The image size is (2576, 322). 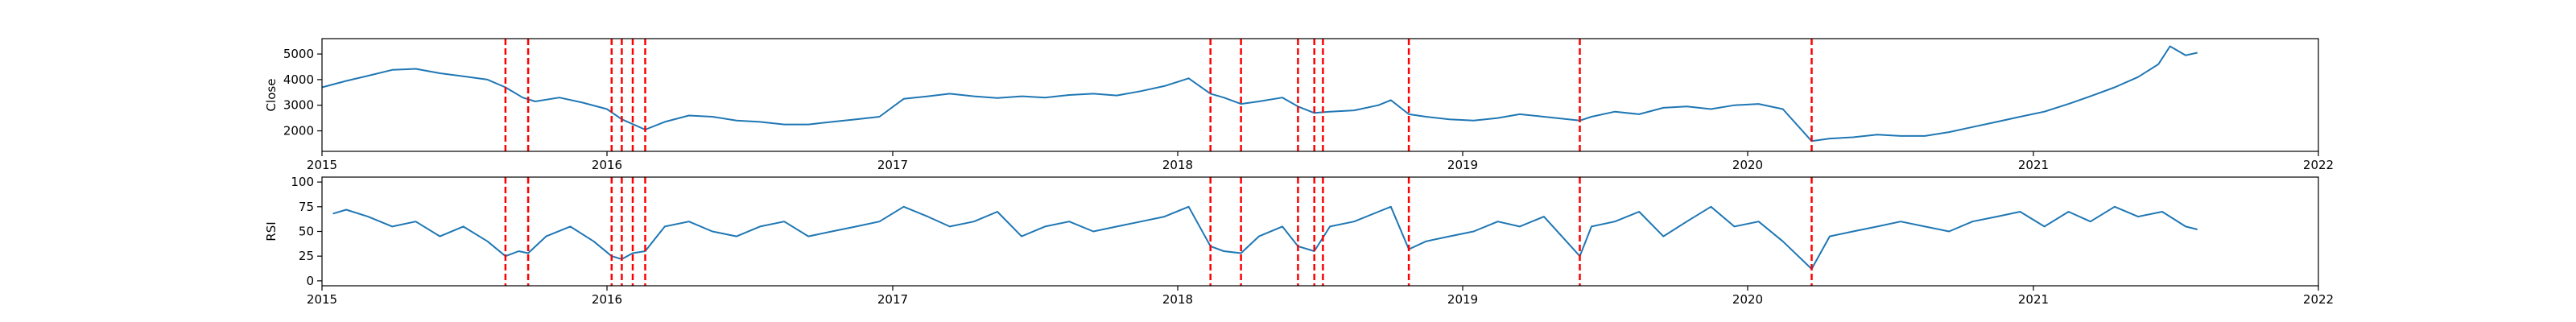 I want to click on y-tick-label: 25, so click(x=306, y=256).